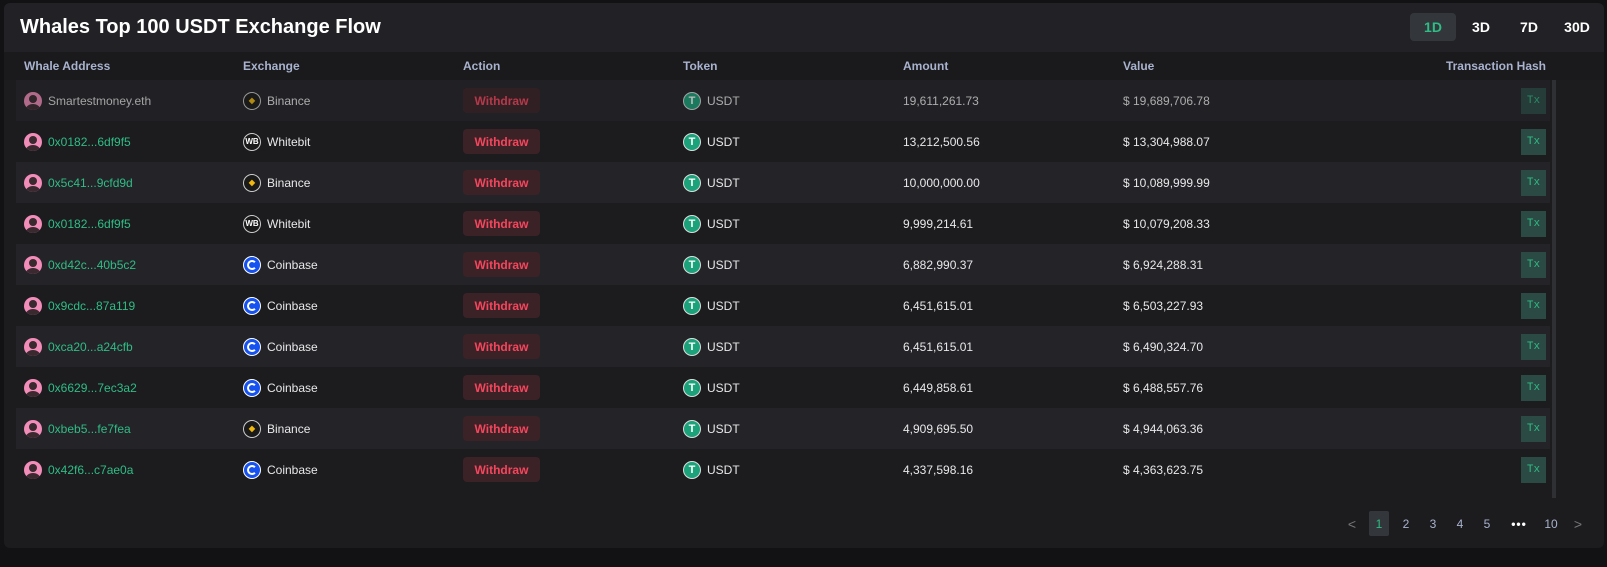 This screenshot has height=567, width=1607. I want to click on whale-address-link: 0x42f6...c7ae0a, so click(91, 469).